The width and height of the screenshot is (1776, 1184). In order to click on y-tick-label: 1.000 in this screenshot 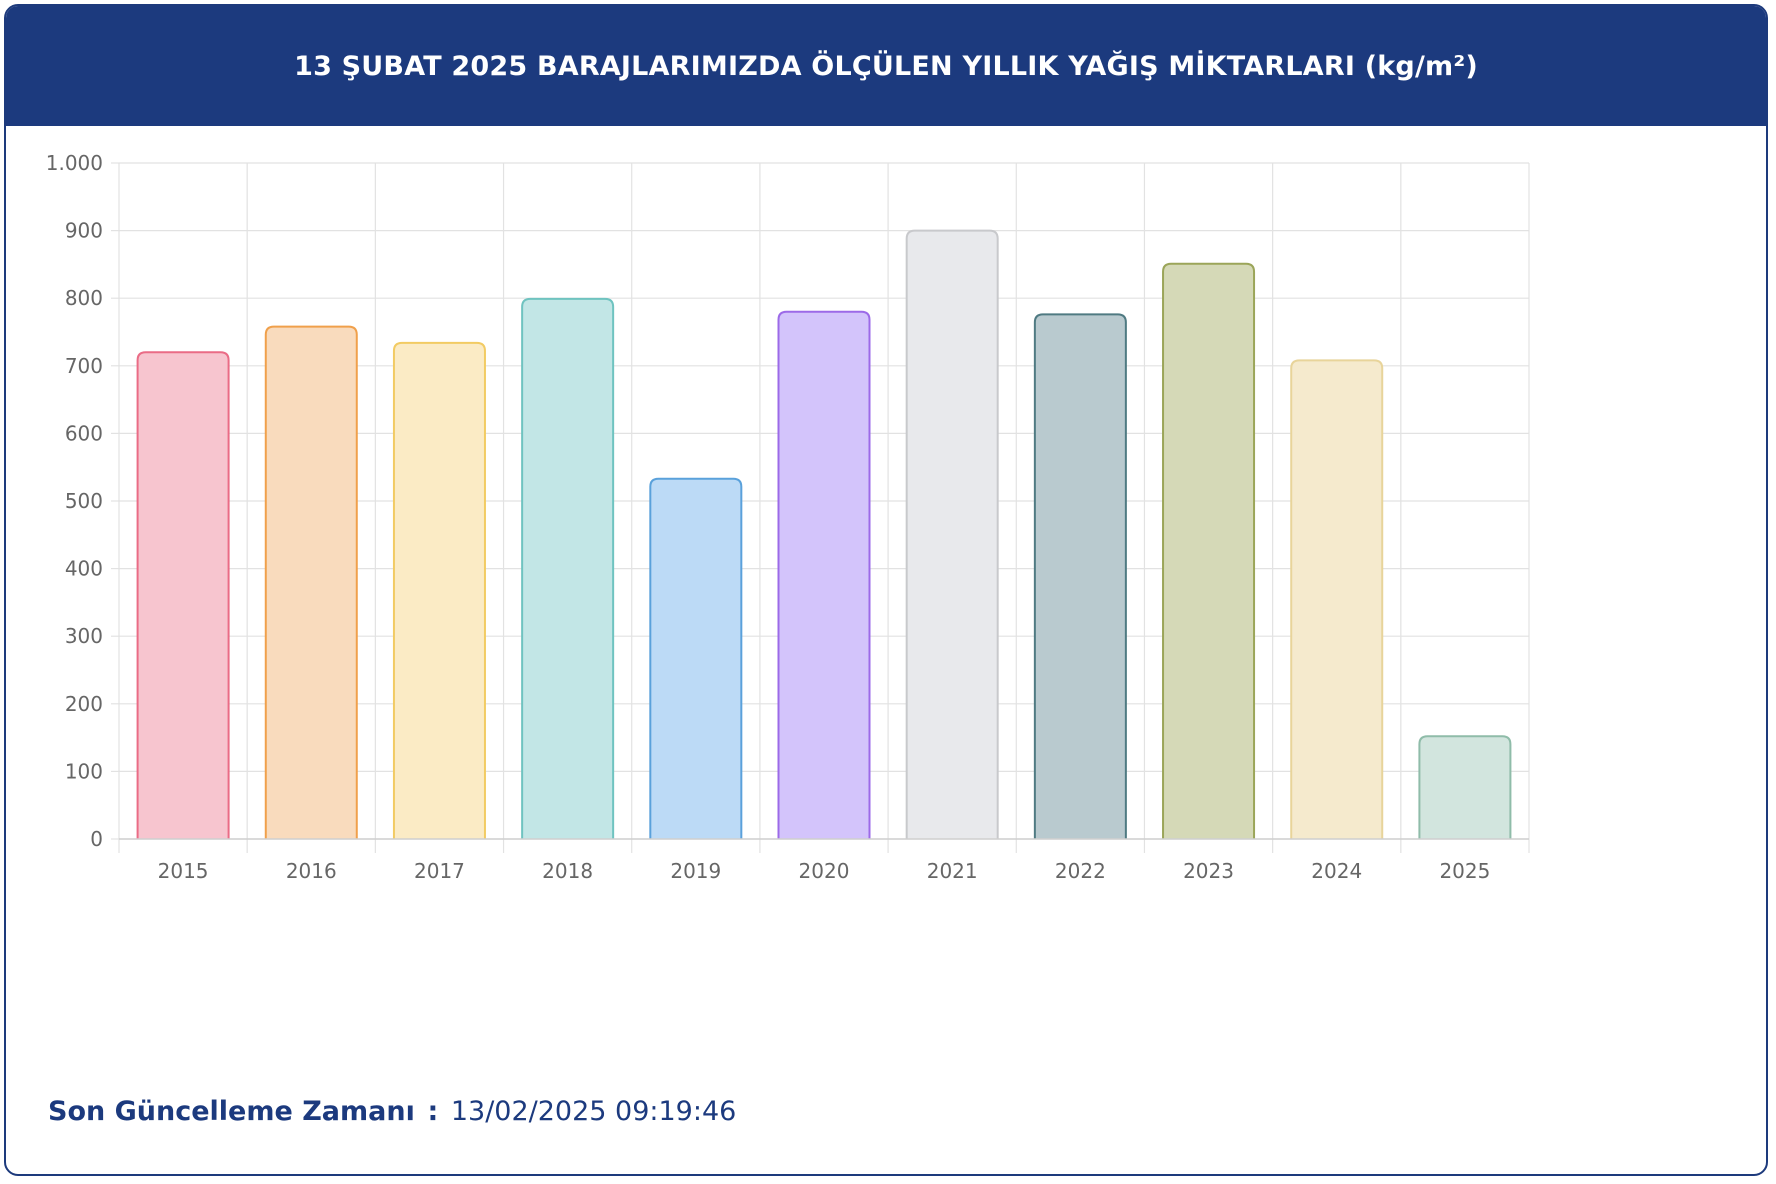, I will do `click(74, 163)`.